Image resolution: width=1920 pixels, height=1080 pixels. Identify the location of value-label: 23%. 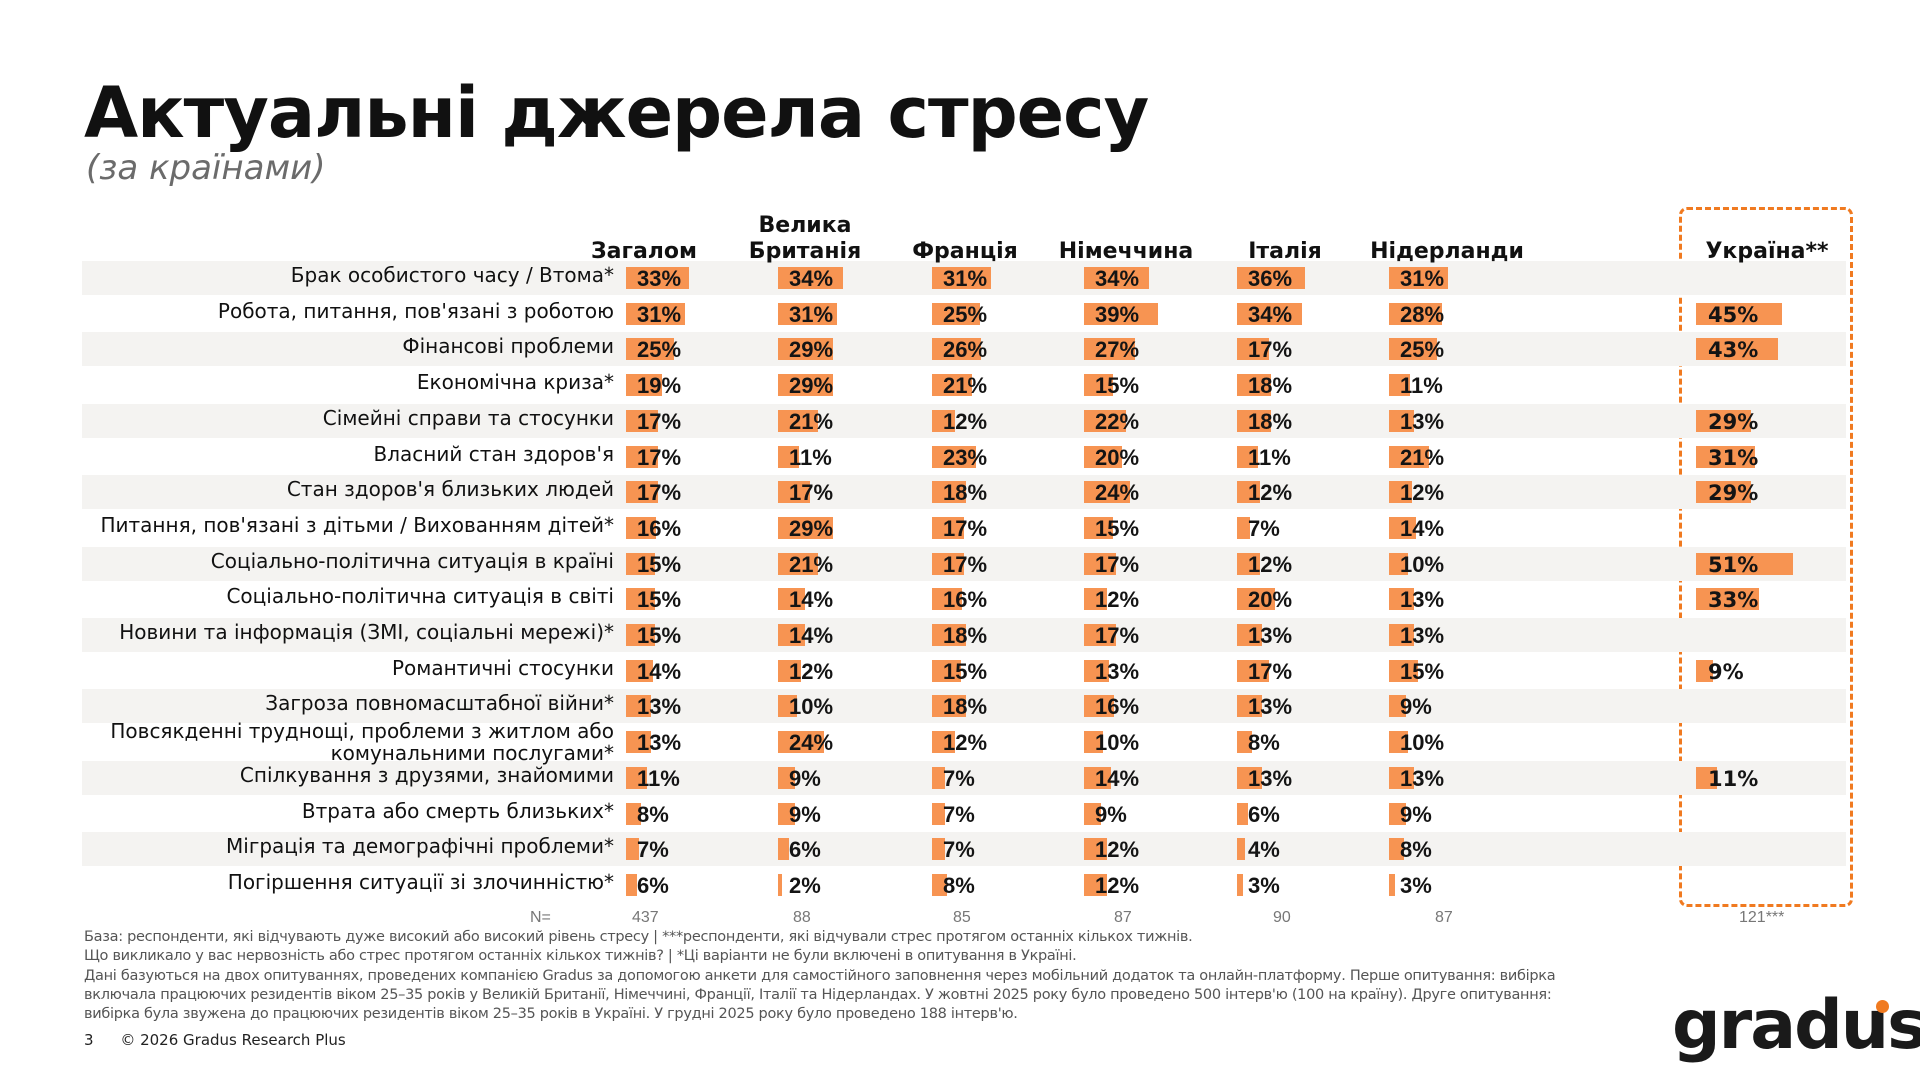
(965, 457).